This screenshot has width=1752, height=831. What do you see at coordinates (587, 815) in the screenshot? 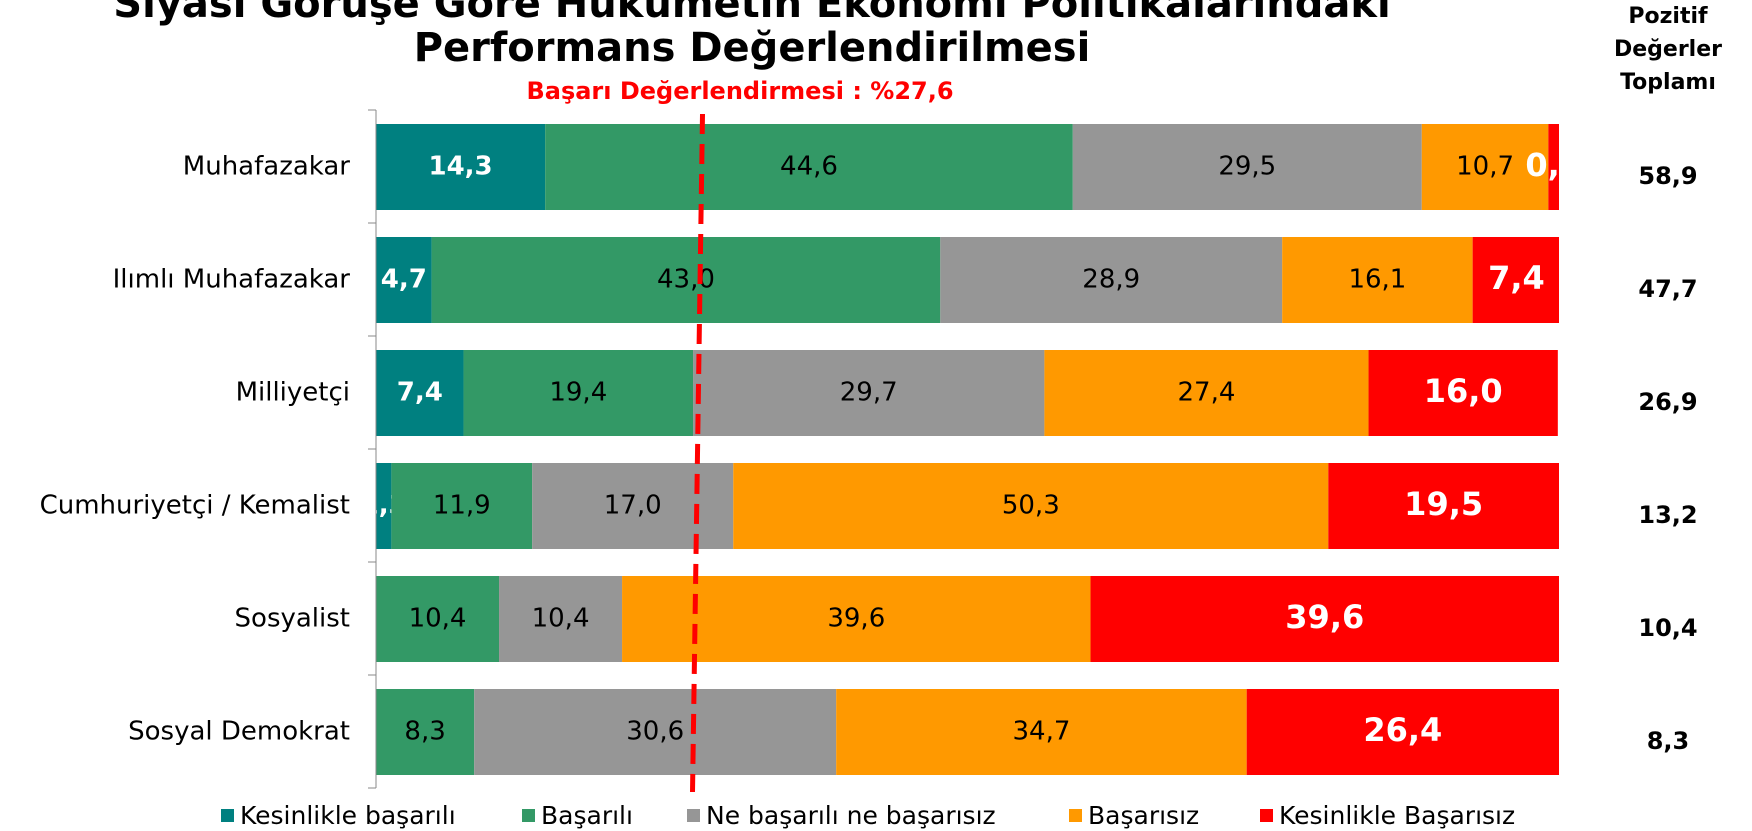
I see `legend-label: Başarılı` at bounding box center [587, 815].